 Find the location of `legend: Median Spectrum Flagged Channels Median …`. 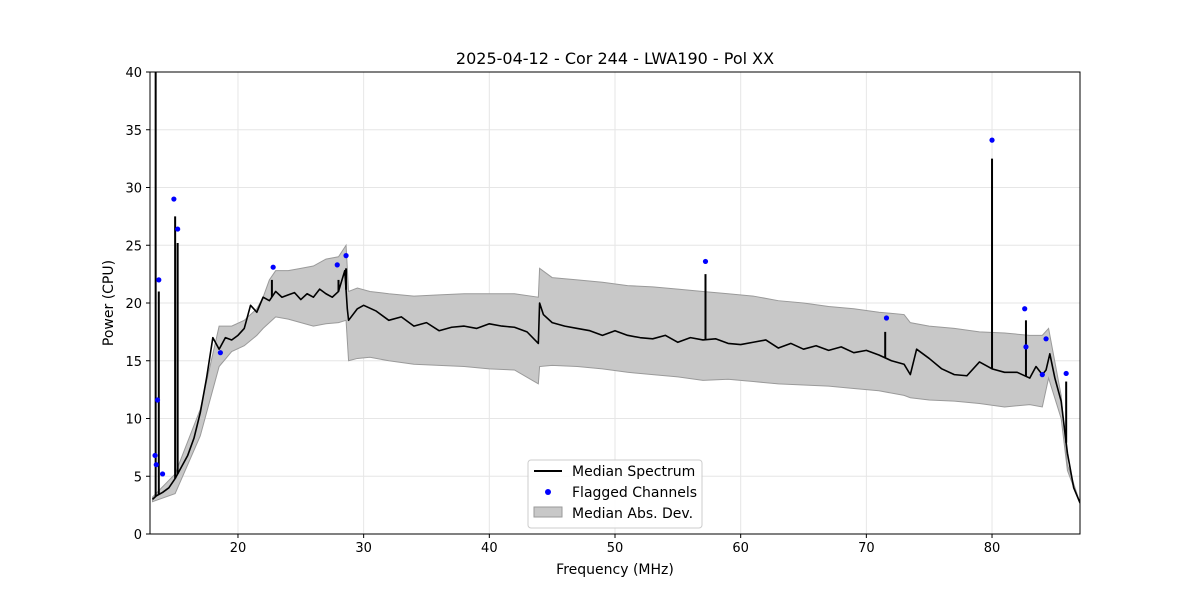

legend: Median Spectrum Flagged Channels Median … is located at coordinates (615, 494).